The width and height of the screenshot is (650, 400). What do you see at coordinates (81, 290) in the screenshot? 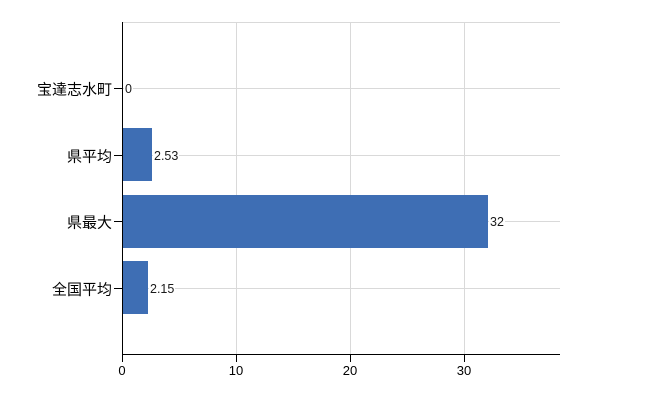
I see `category-label: 全国平均` at bounding box center [81, 290].